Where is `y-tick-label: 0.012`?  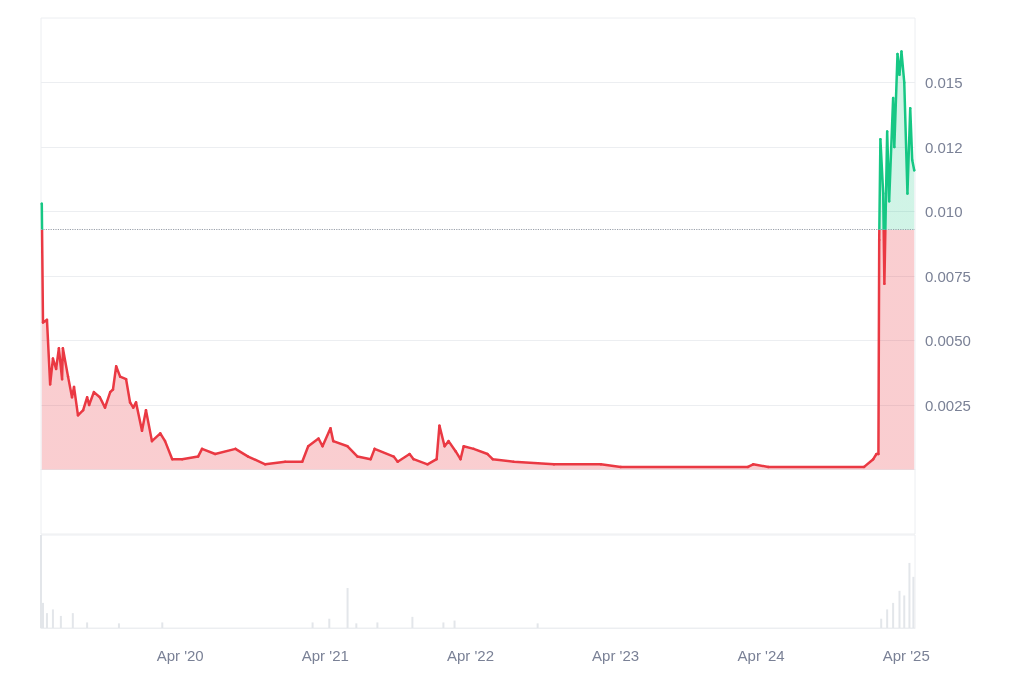
y-tick-label: 0.012 is located at coordinates (944, 147).